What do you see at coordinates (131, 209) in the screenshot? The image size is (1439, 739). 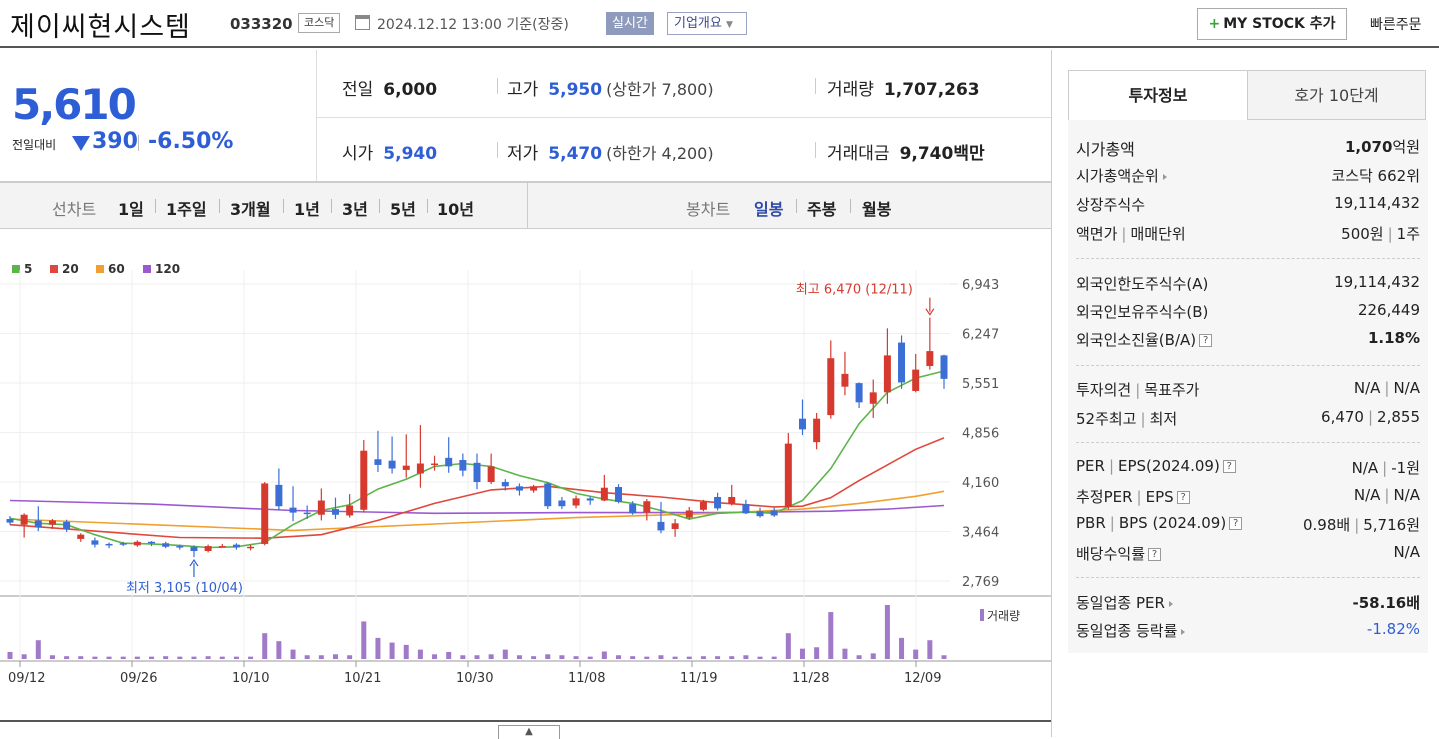 I see `period-1d: 1일` at bounding box center [131, 209].